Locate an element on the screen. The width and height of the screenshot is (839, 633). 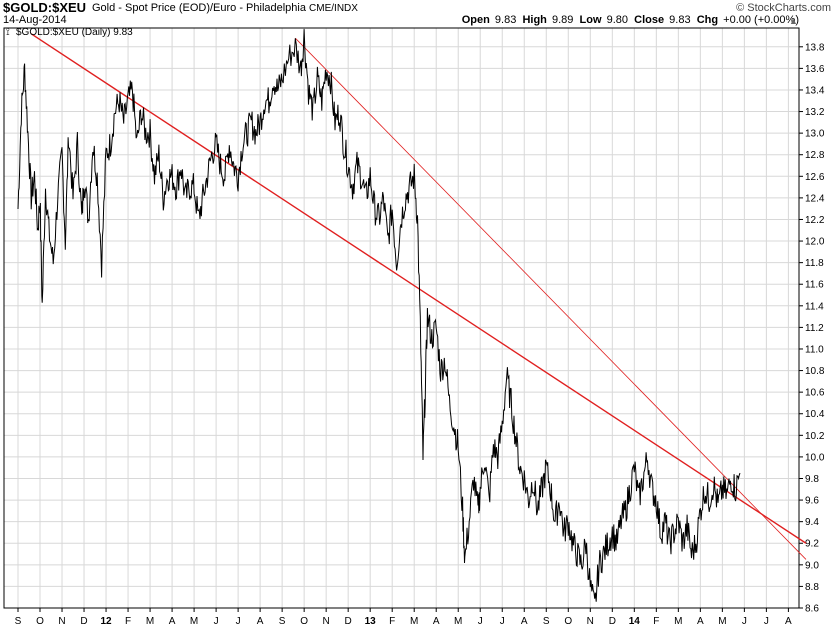
y-tick-label: 13.8 is located at coordinates (815, 47).